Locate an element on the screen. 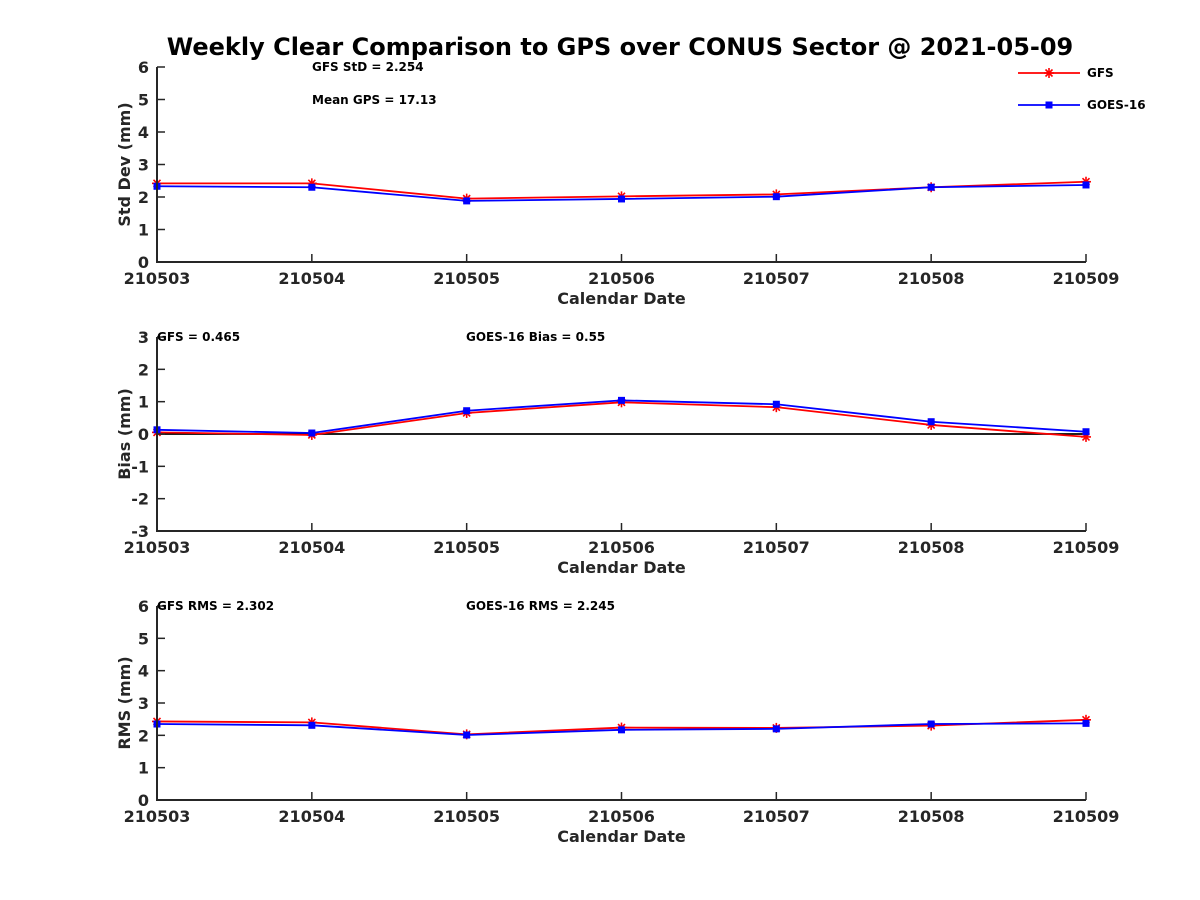 This screenshot has width=1200, height=900. y-tick-label: -3 is located at coordinates (140, 531).